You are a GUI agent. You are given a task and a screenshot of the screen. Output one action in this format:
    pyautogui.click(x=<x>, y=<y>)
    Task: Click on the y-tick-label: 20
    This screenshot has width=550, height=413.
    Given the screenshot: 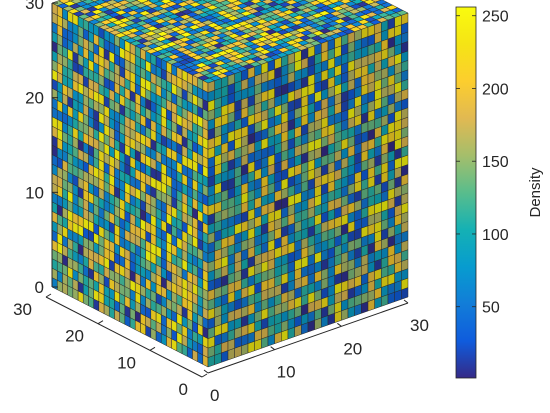 What is the action you would take?
    pyautogui.click(x=74, y=336)
    